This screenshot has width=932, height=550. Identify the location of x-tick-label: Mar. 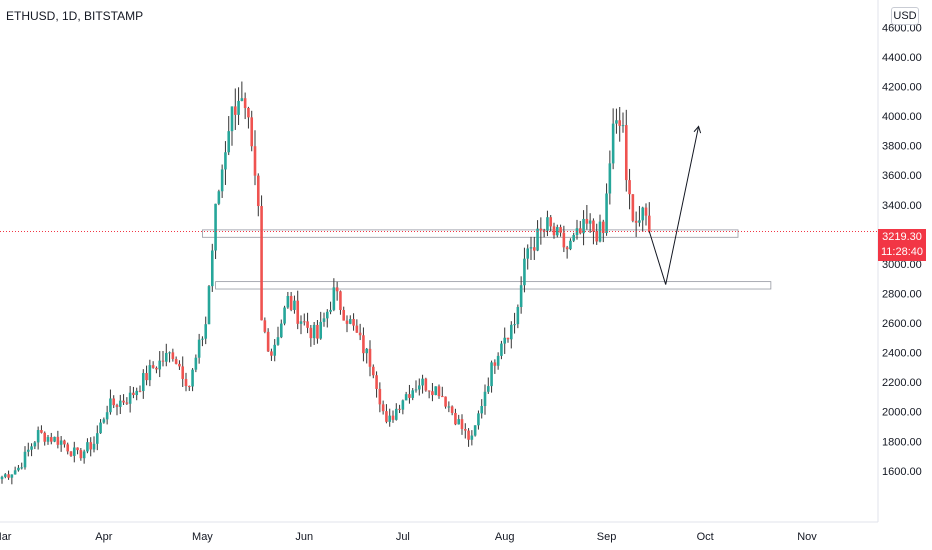
(6, 537).